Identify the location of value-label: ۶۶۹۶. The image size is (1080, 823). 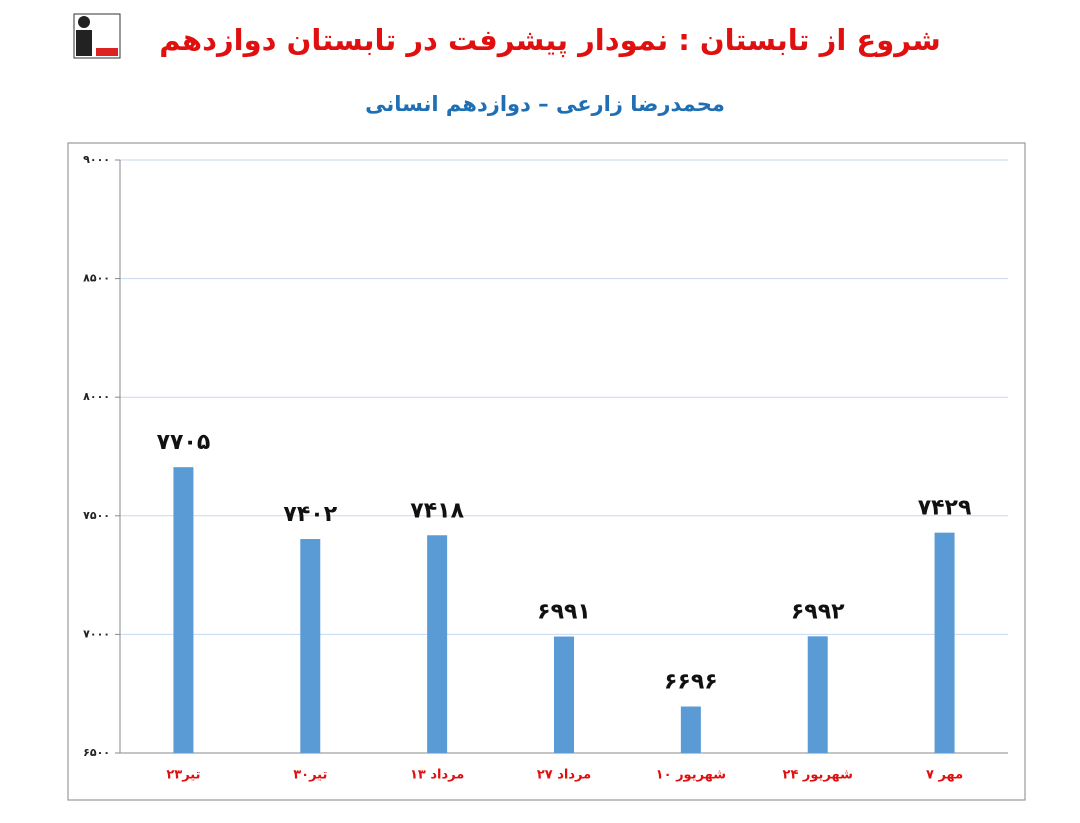
(691, 682).